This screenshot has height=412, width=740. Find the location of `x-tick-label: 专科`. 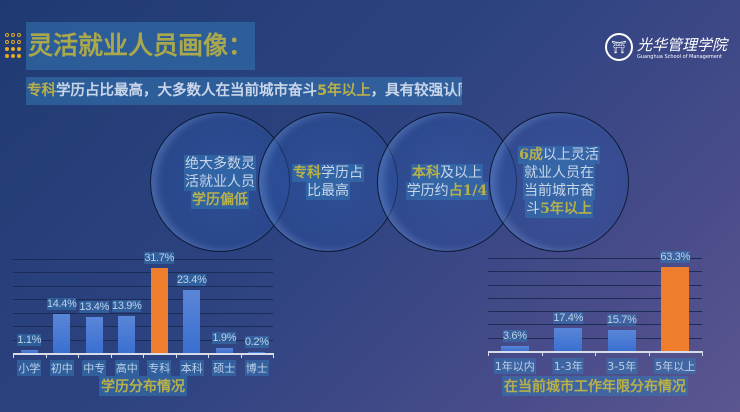

x-tick-label: 专科 is located at coordinates (159, 368).